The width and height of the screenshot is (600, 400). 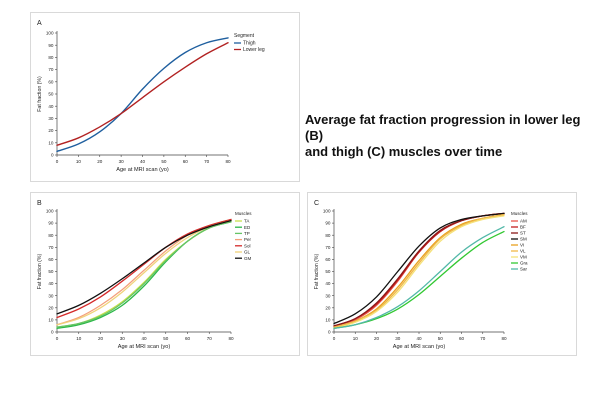 I want to click on series-line-thigh, so click(x=142, y=95).